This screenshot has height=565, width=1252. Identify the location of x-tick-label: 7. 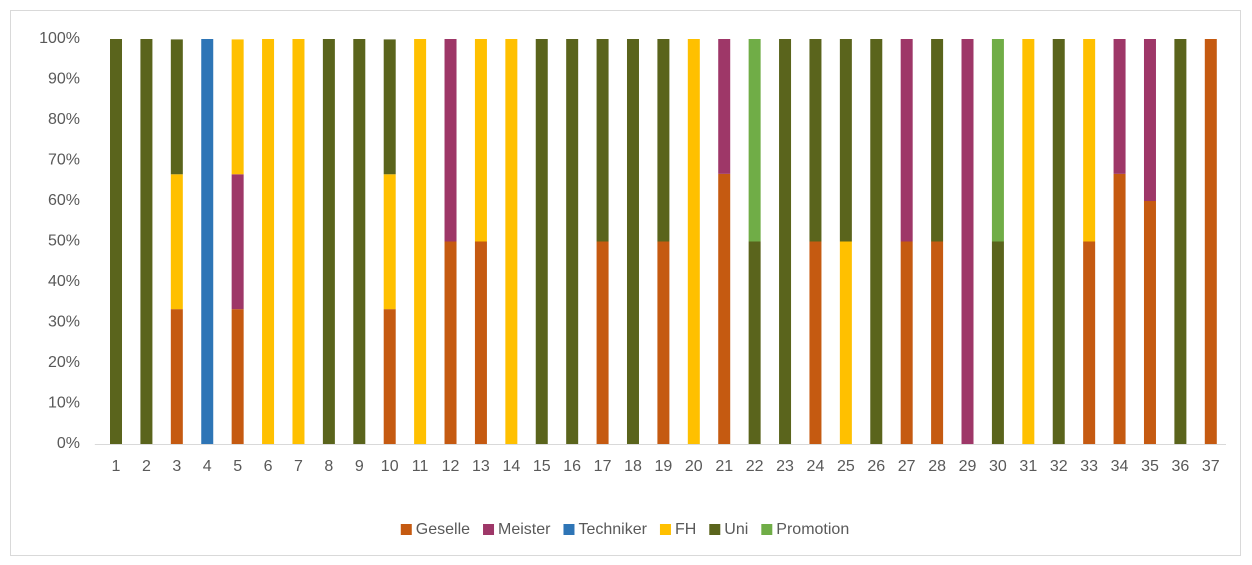
(298, 466).